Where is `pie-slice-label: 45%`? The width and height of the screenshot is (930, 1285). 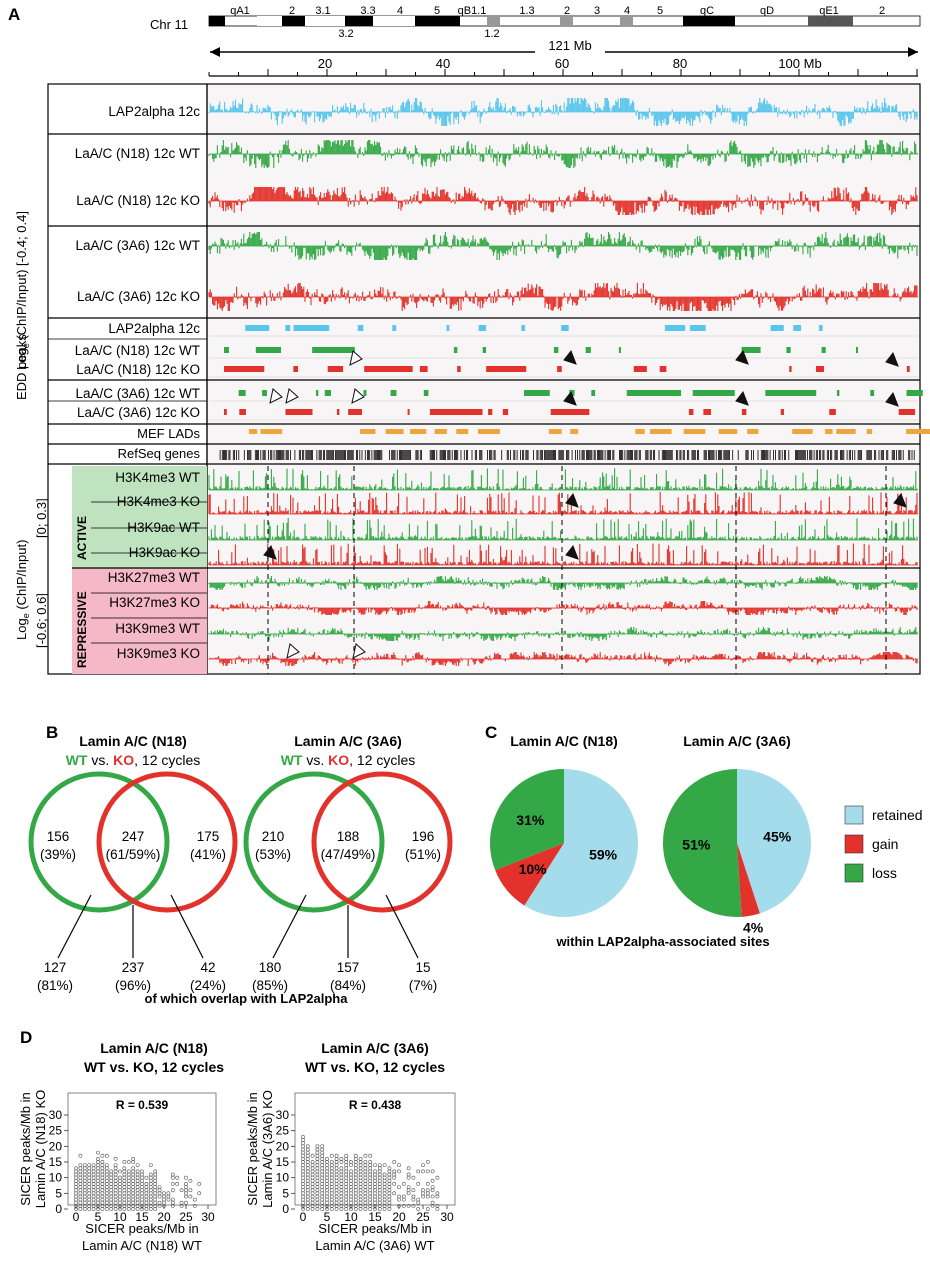
pie-slice-label: 45% is located at coordinates (777, 837).